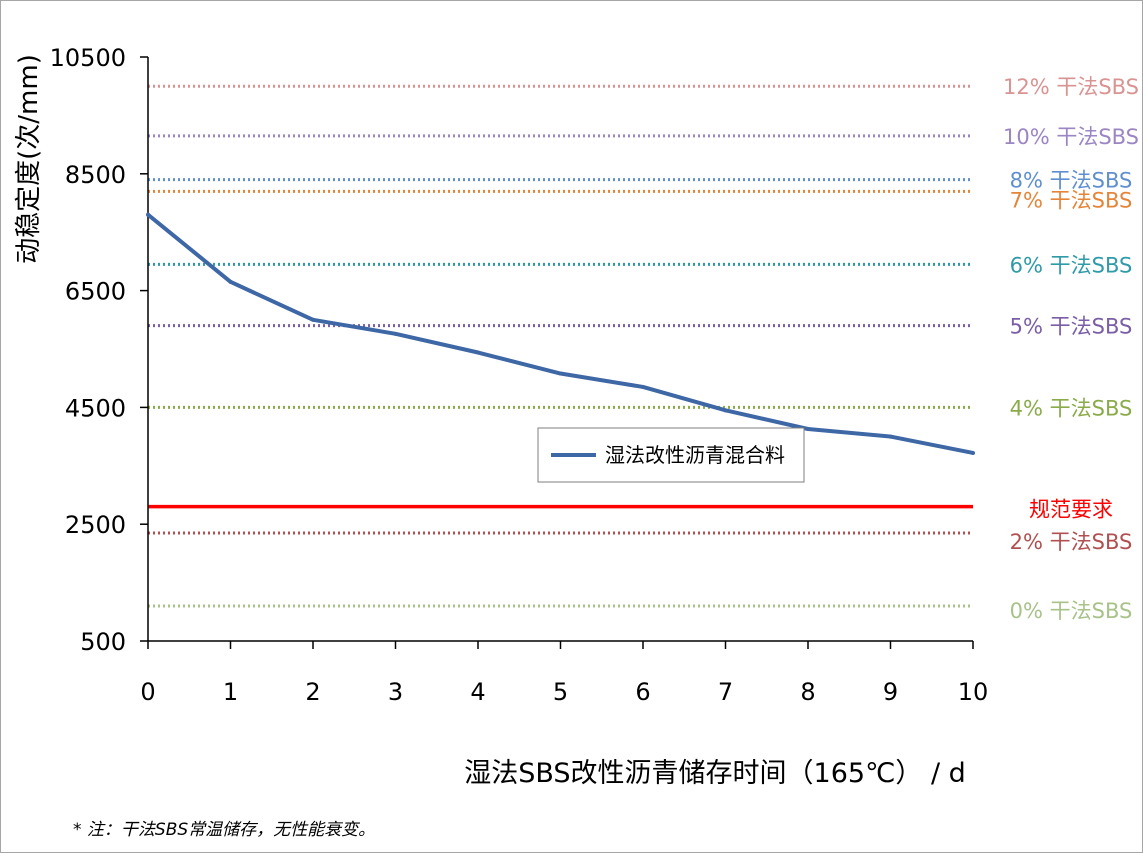  Describe the element at coordinates (95, 292) in the screenshot. I see `y-tick-label: 6500` at that location.